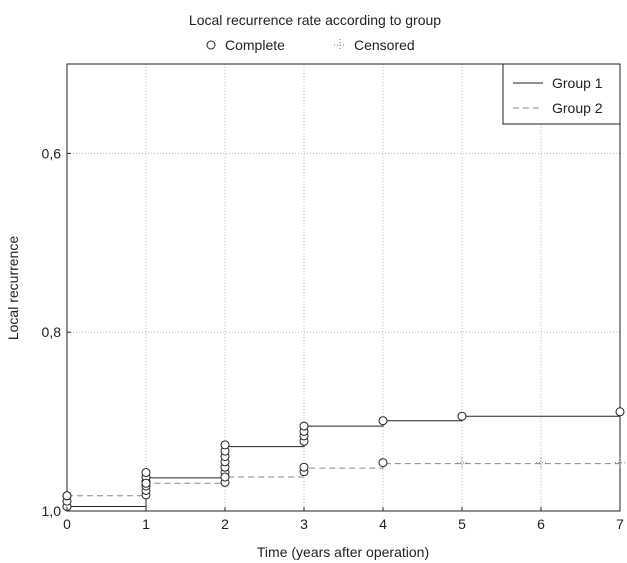  Describe the element at coordinates (52, 153) in the screenshot. I see `y-tick-label: 0,6` at that location.